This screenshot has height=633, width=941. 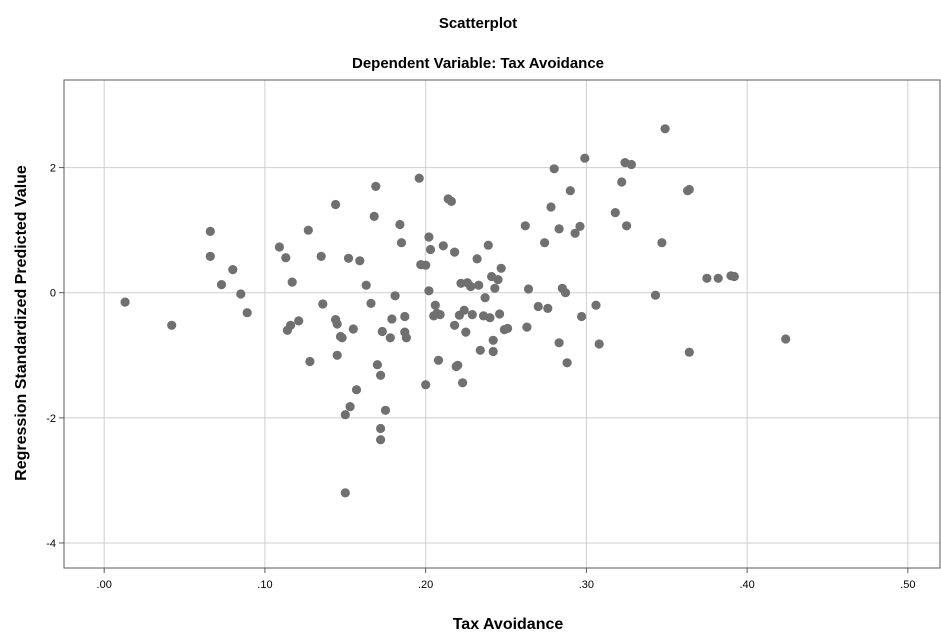 What do you see at coordinates (53, 169) in the screenshot?
I see `y-tick-label: 2` at bounding box center [53, 169].